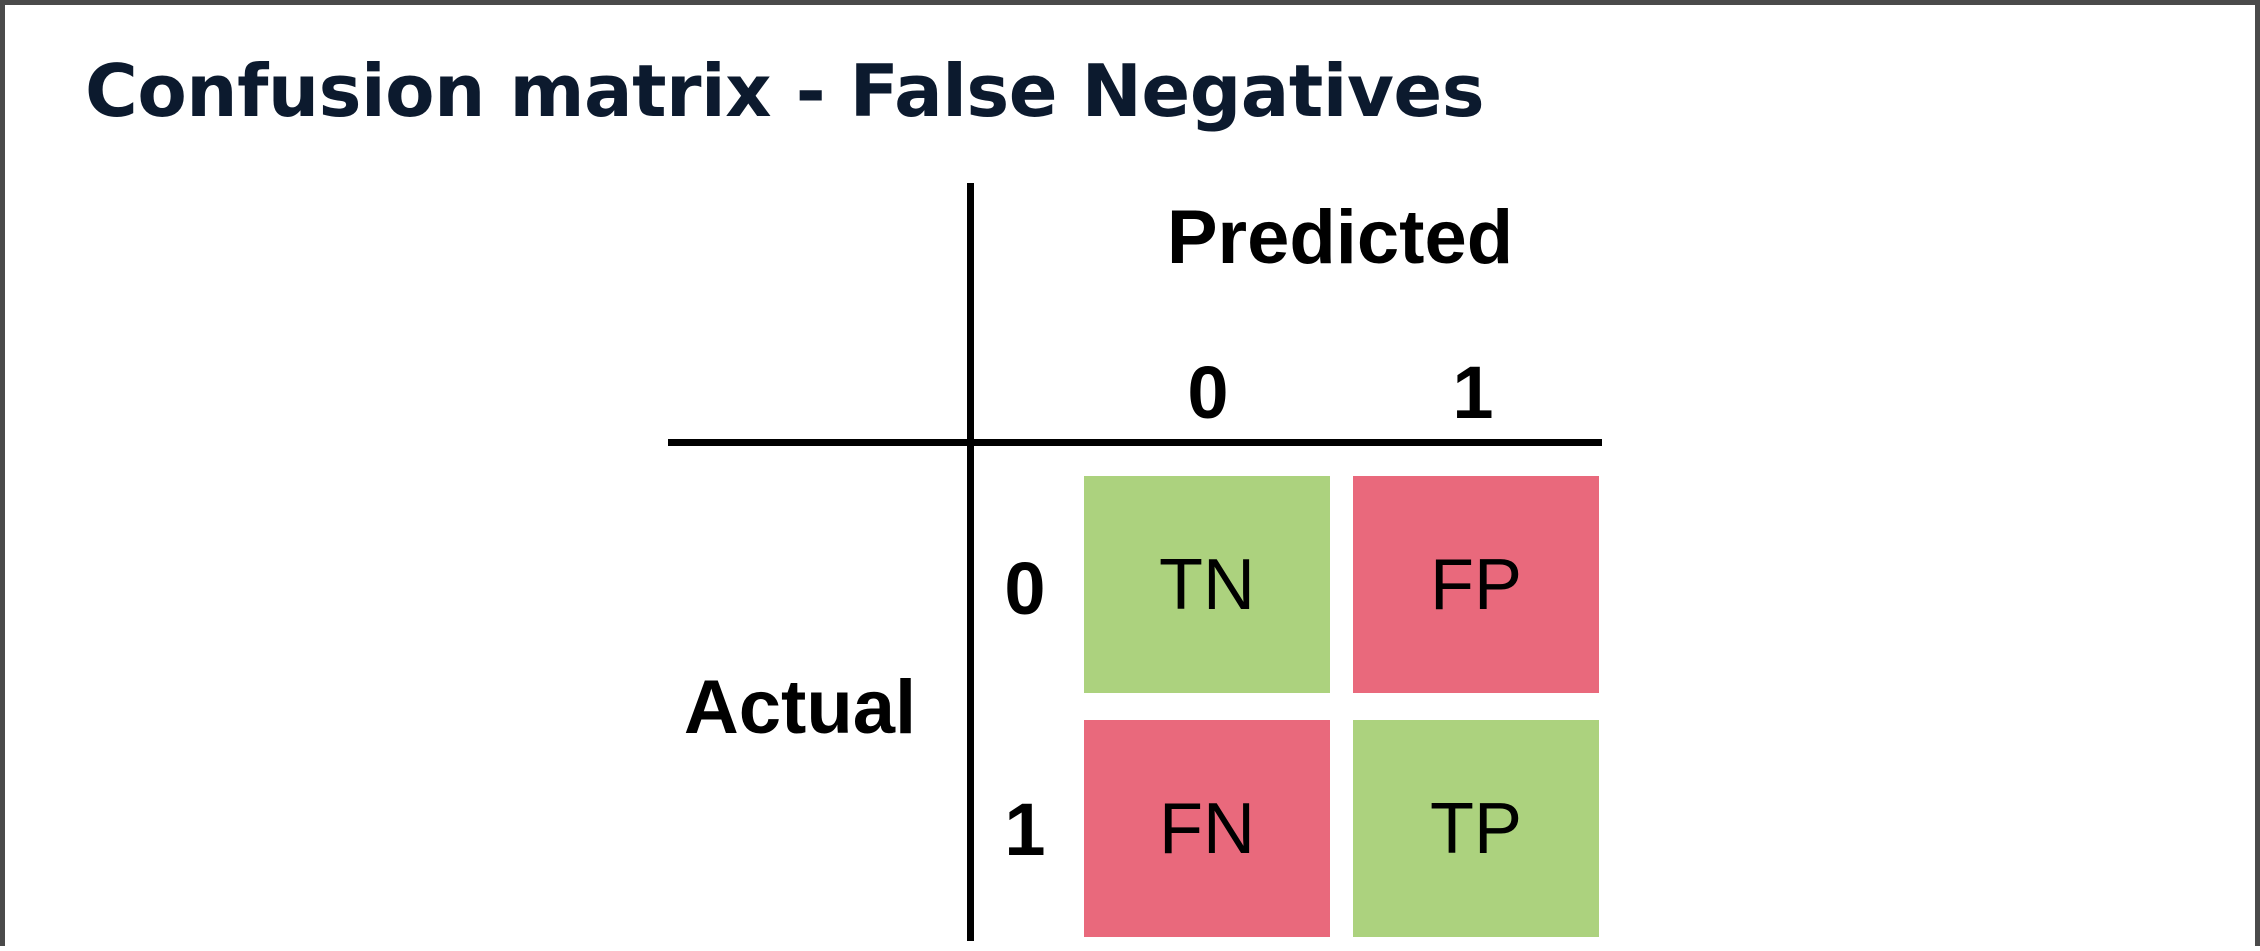 The width and height of the screenshot is (2260, 951). I want to click on actual-tick-1: 1, so click(1025, 829).